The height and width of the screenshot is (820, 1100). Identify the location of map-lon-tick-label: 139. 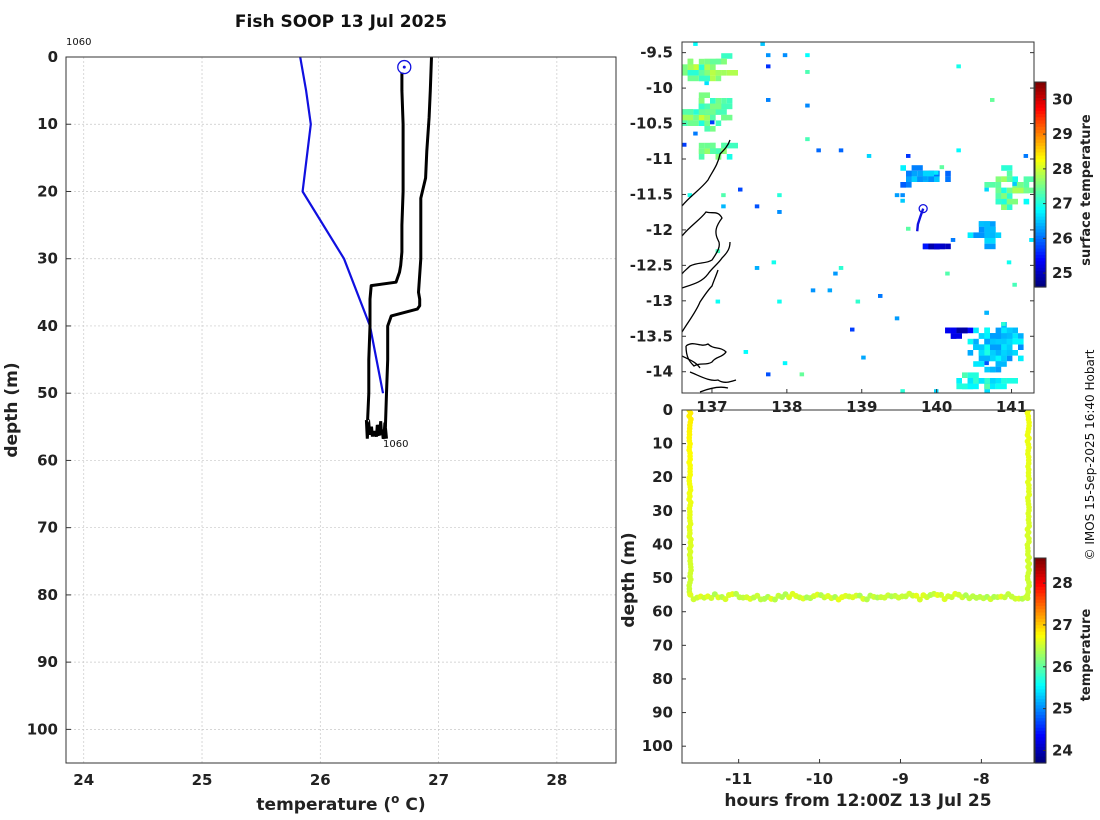
(861, 407).